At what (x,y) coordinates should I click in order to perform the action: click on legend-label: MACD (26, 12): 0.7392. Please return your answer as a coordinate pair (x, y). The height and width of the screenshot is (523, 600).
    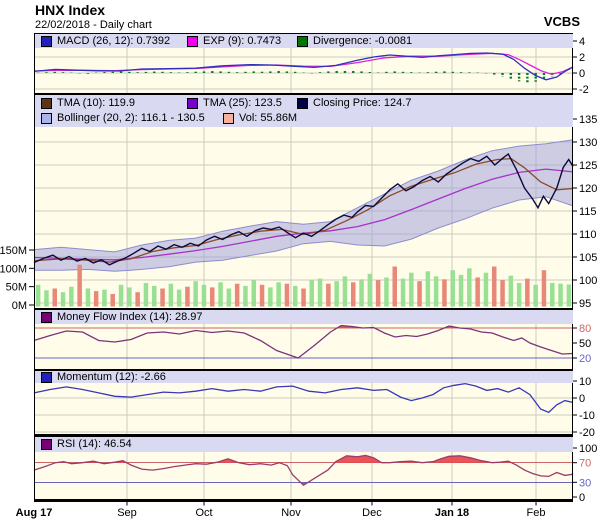
    Looking at the image, I should click on (114, 40).